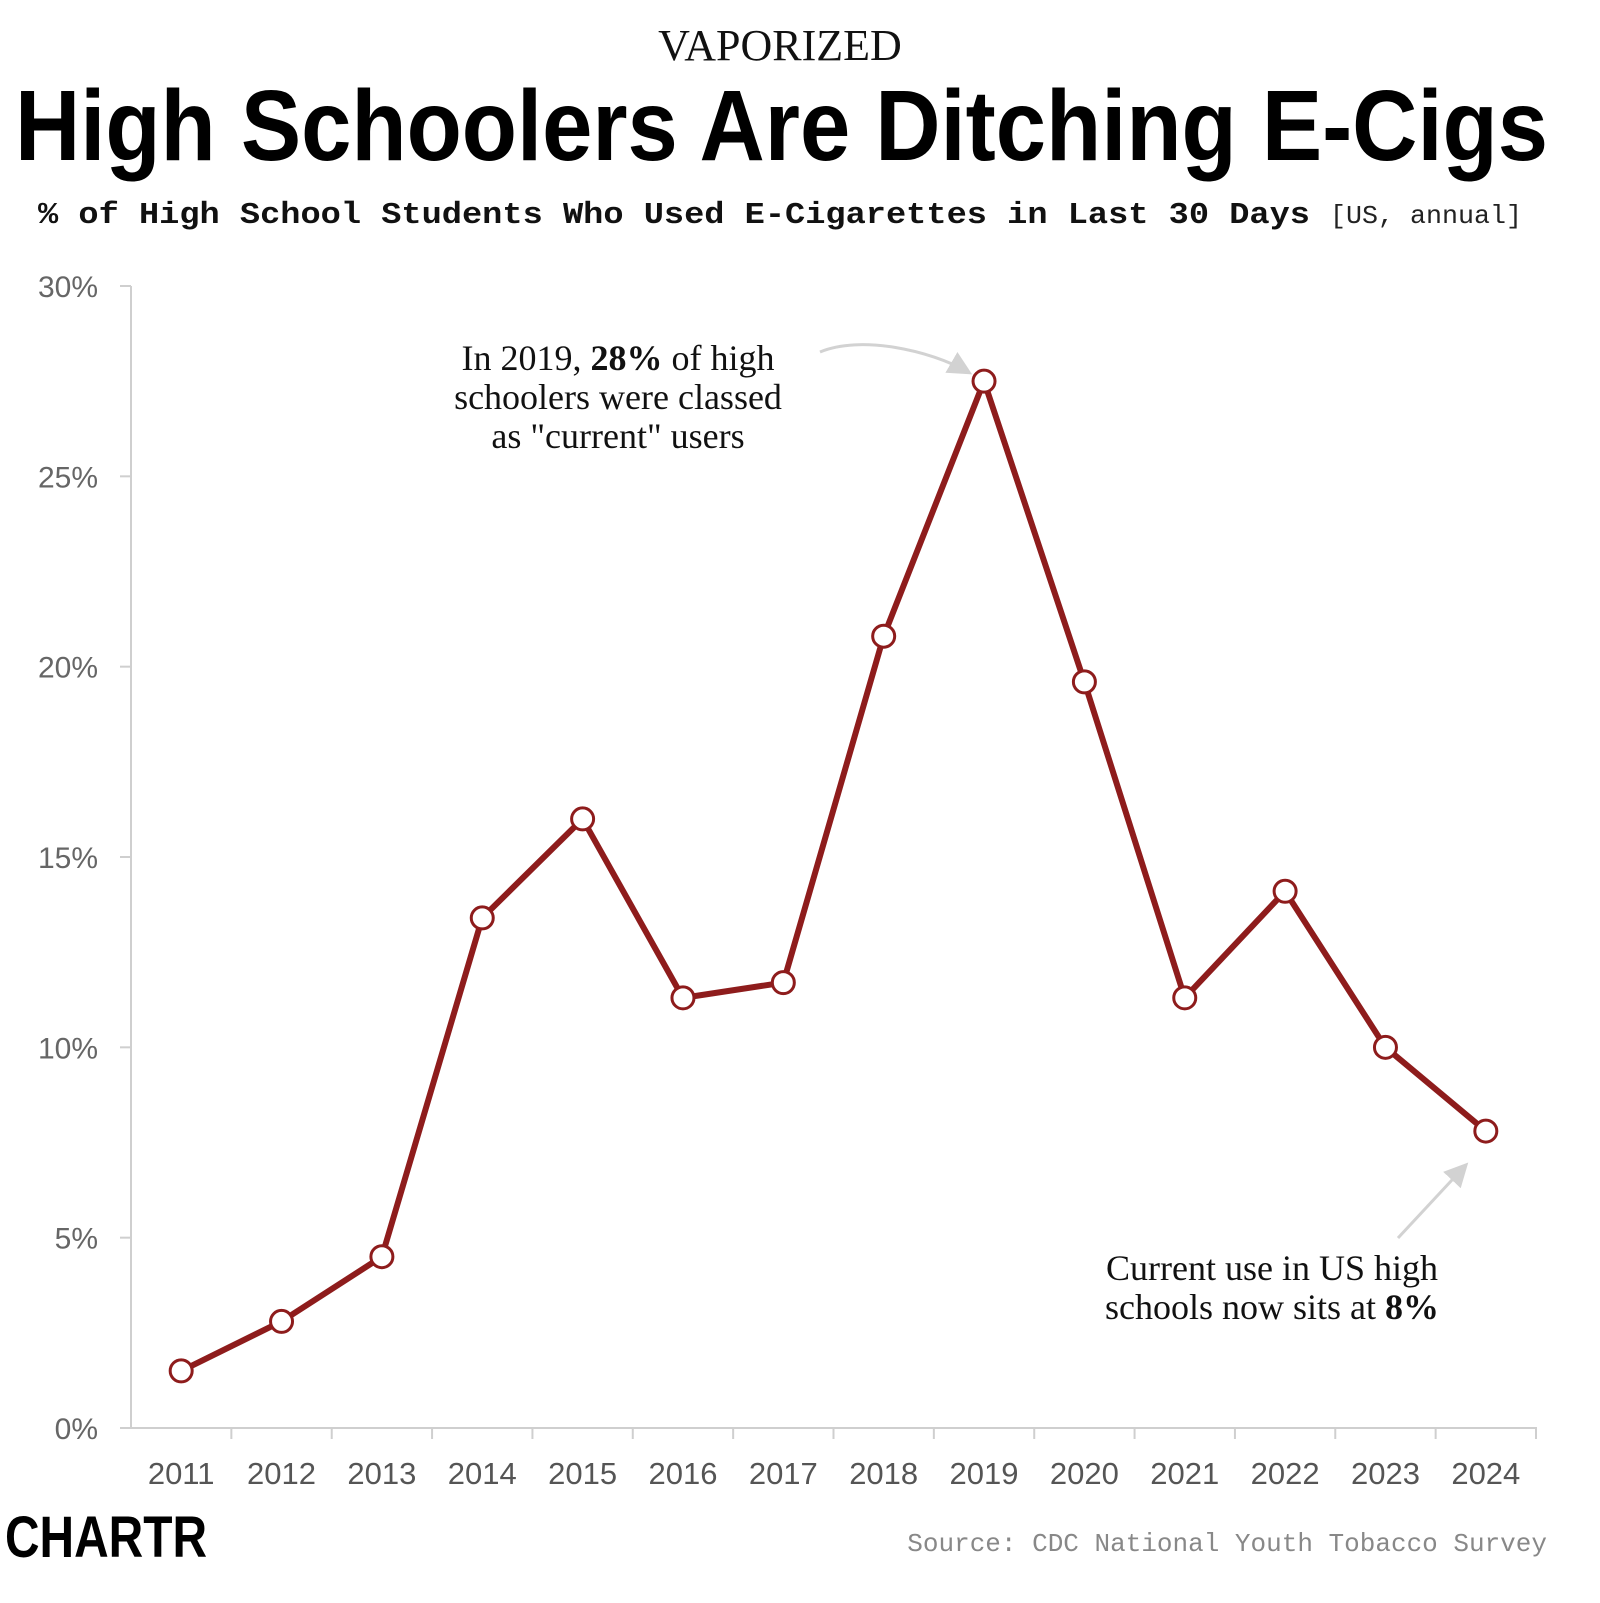  What do you see at coordinates (526, 358) in the screenshot?
I see `annotation-text: In 2019,` at bounding box center [526, 358].